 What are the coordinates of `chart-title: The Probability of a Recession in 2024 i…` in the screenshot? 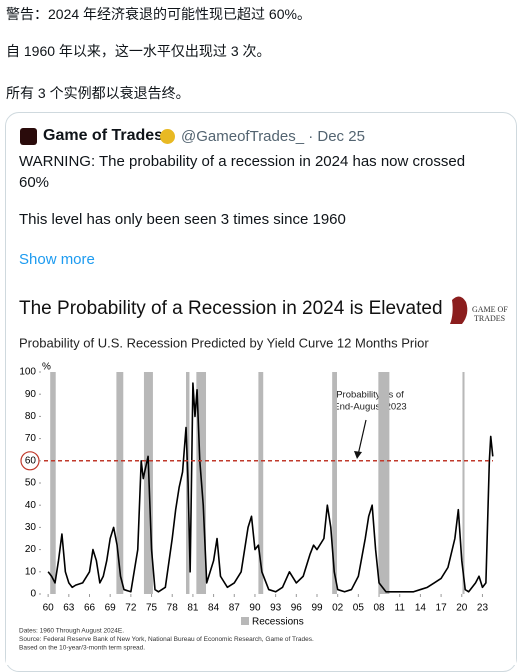 It's located at (231, 308).